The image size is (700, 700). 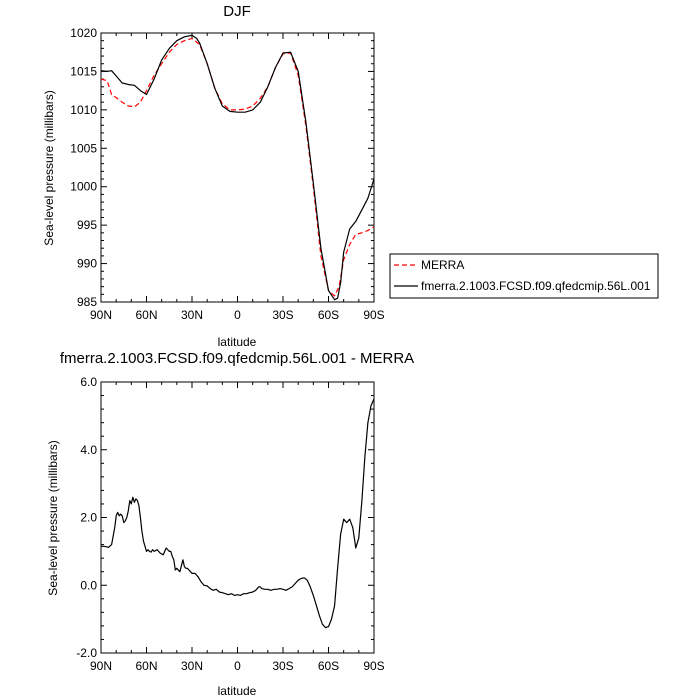 I want to click on bottom-y-tick-label: 6.0, so click(x=88, y=382).